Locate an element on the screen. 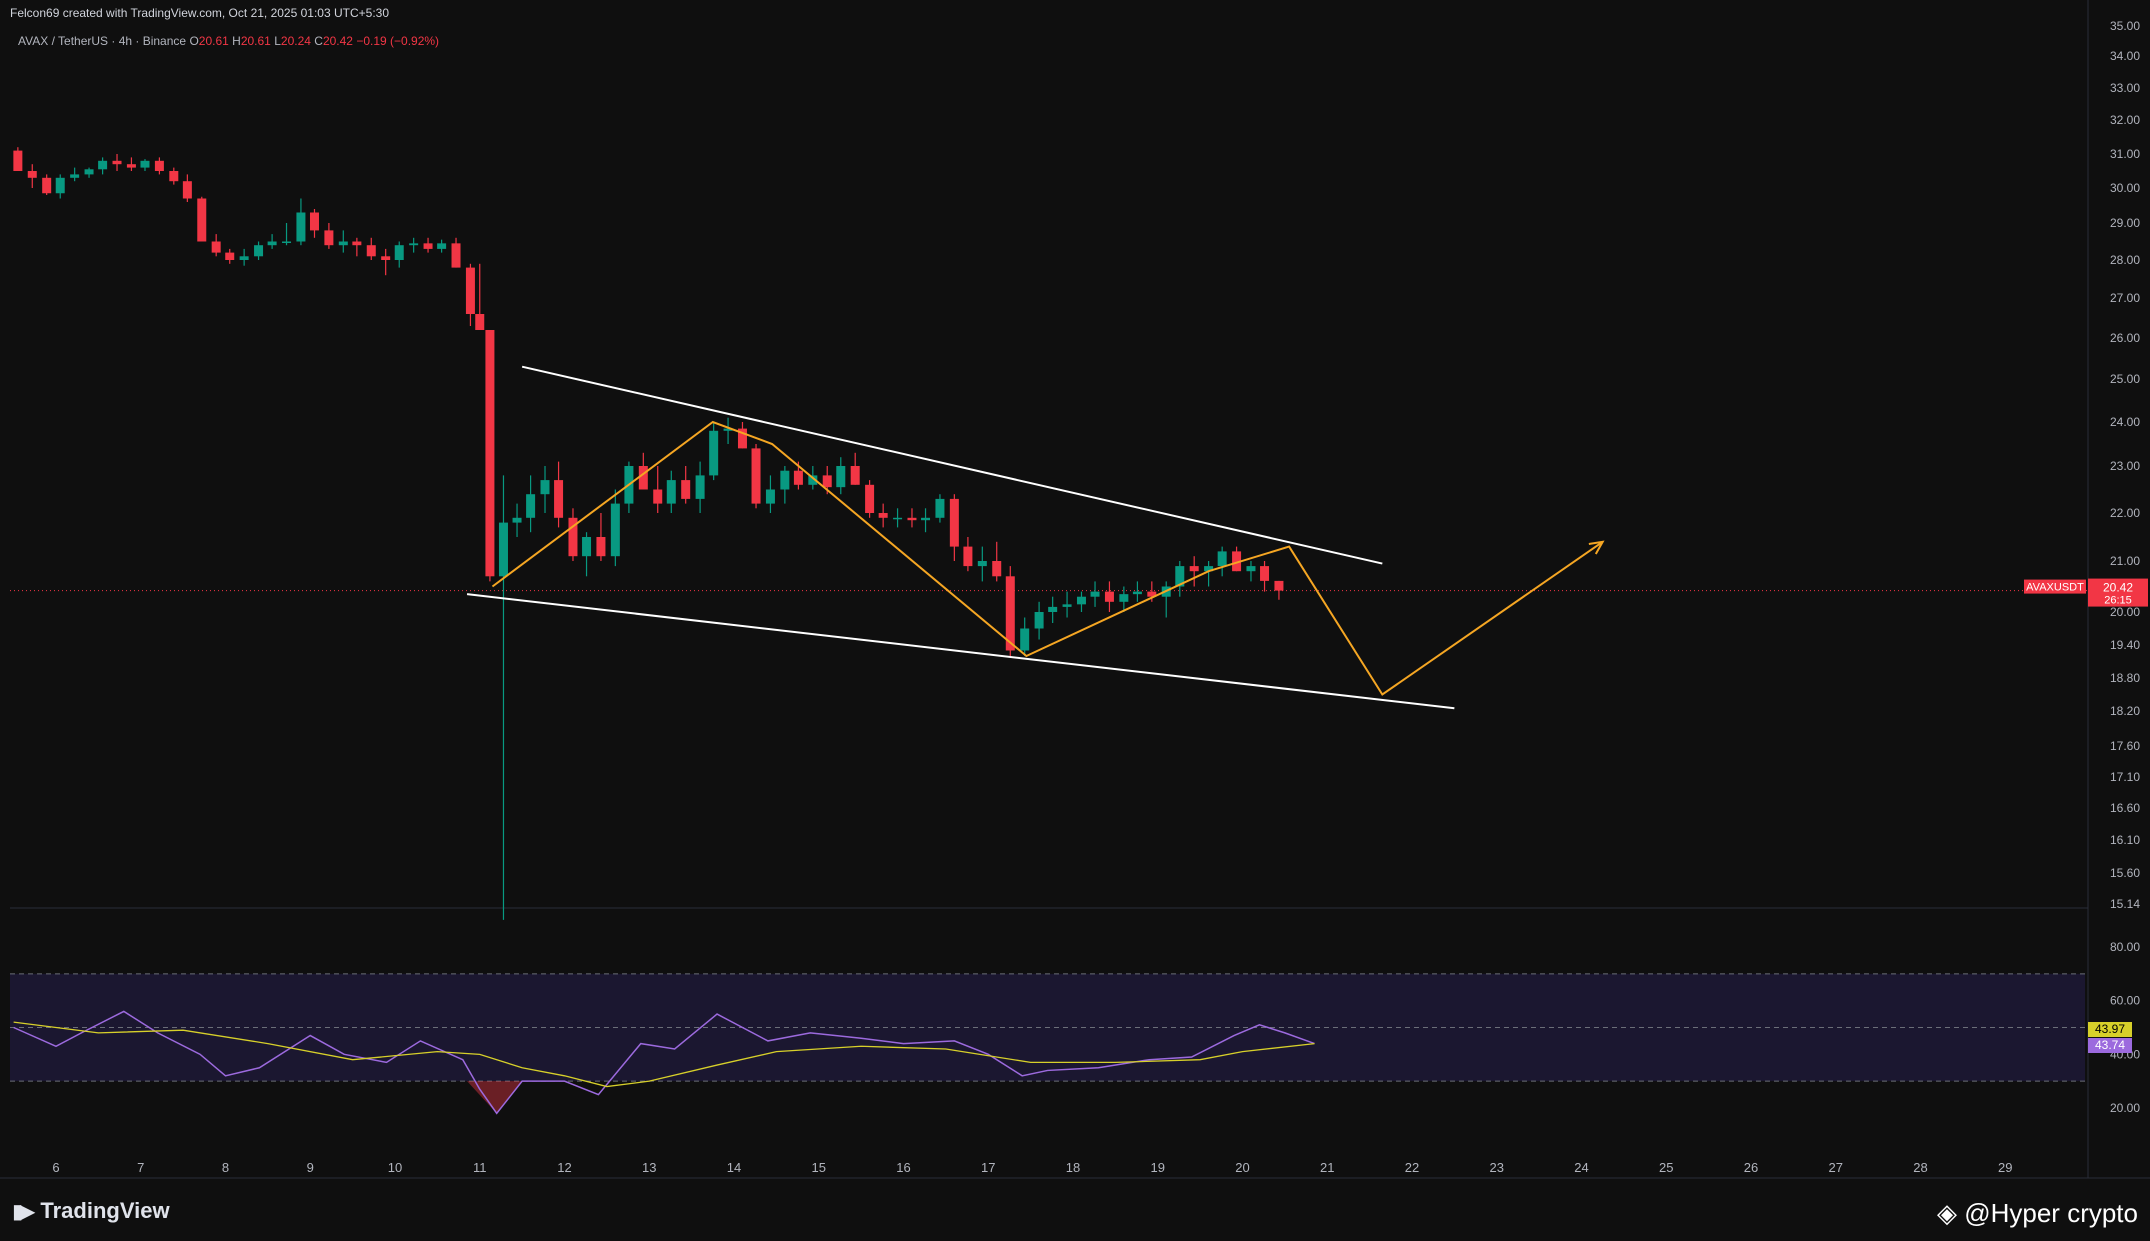 The height and width of the screenshot is (1241, 2150). watermark-text: @Hyper crypto is located at coordinates (2051, 1213).